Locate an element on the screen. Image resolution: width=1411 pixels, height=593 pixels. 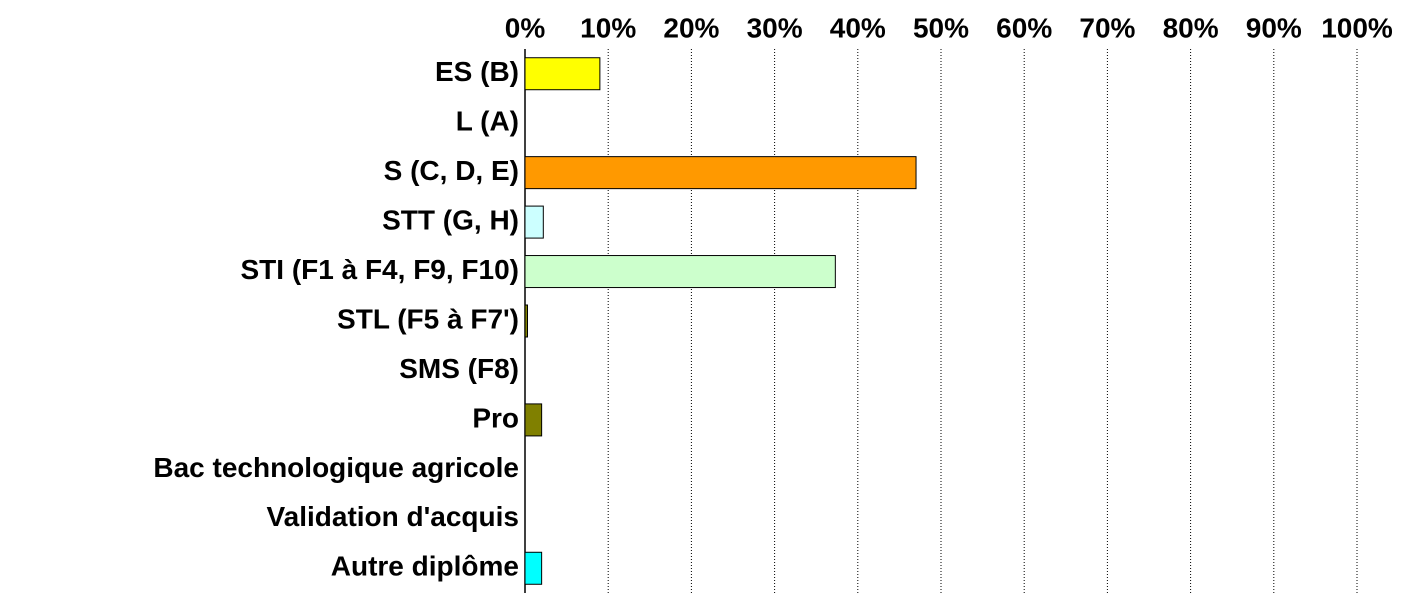
y-tick-label: STT (G, H) is located at coordinates (450, 219).